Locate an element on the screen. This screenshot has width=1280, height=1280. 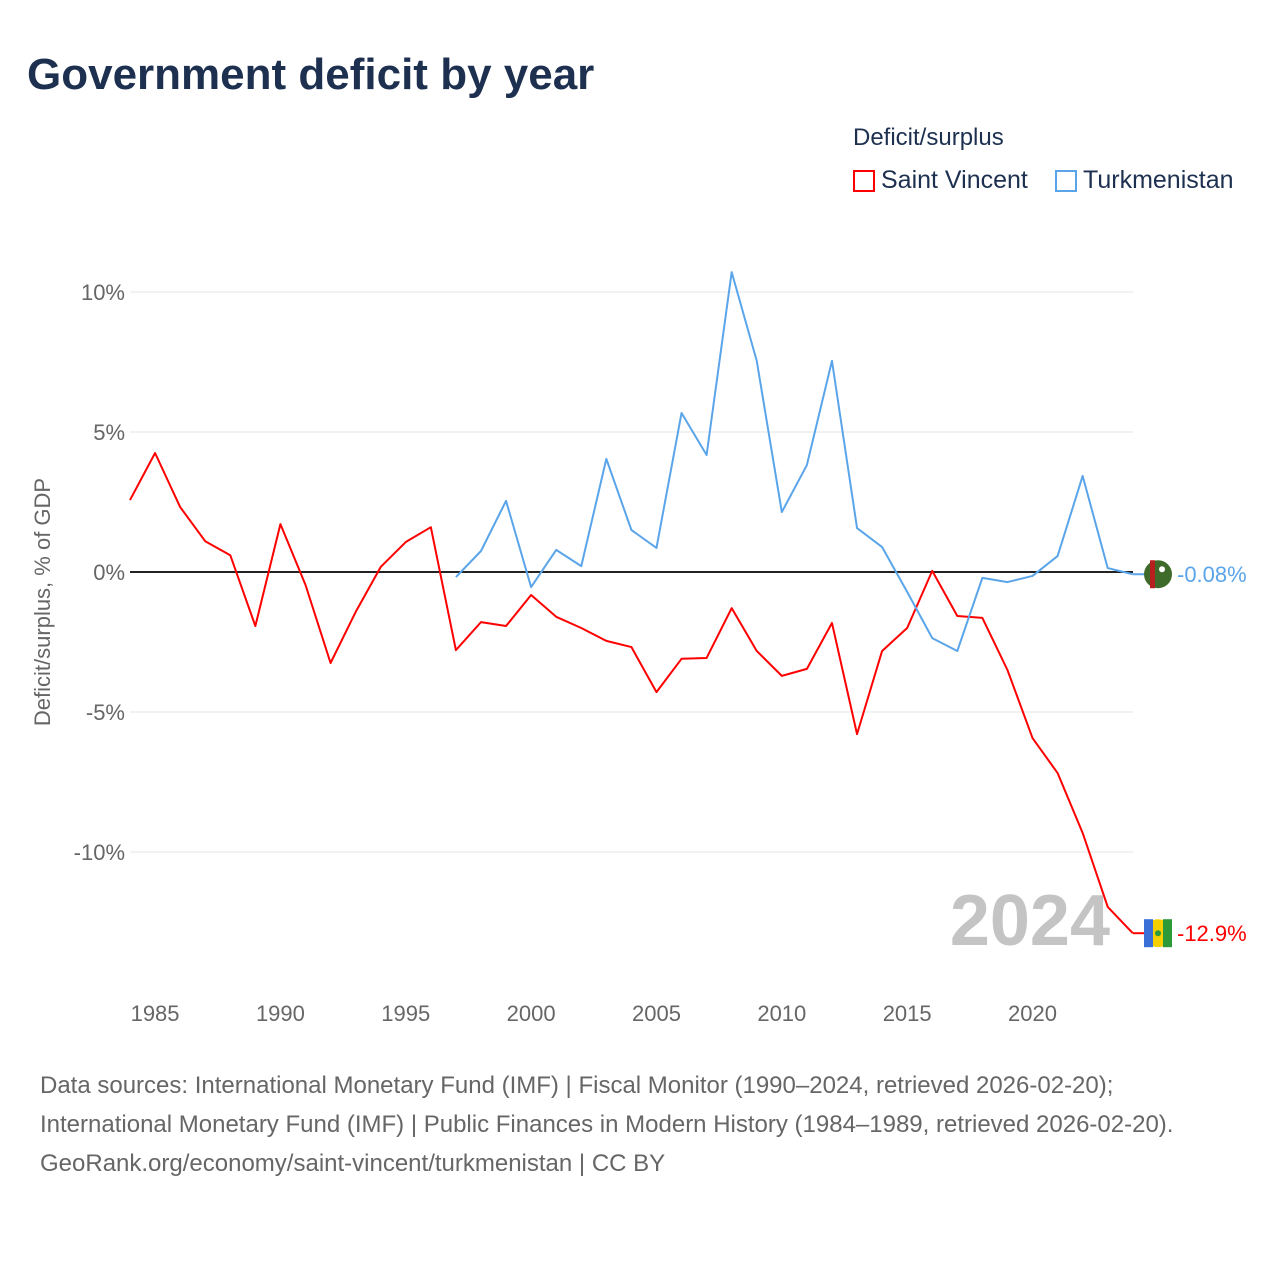
legend-item-saint-vincent: Saint Vincent is located at coordinates (940, 180).